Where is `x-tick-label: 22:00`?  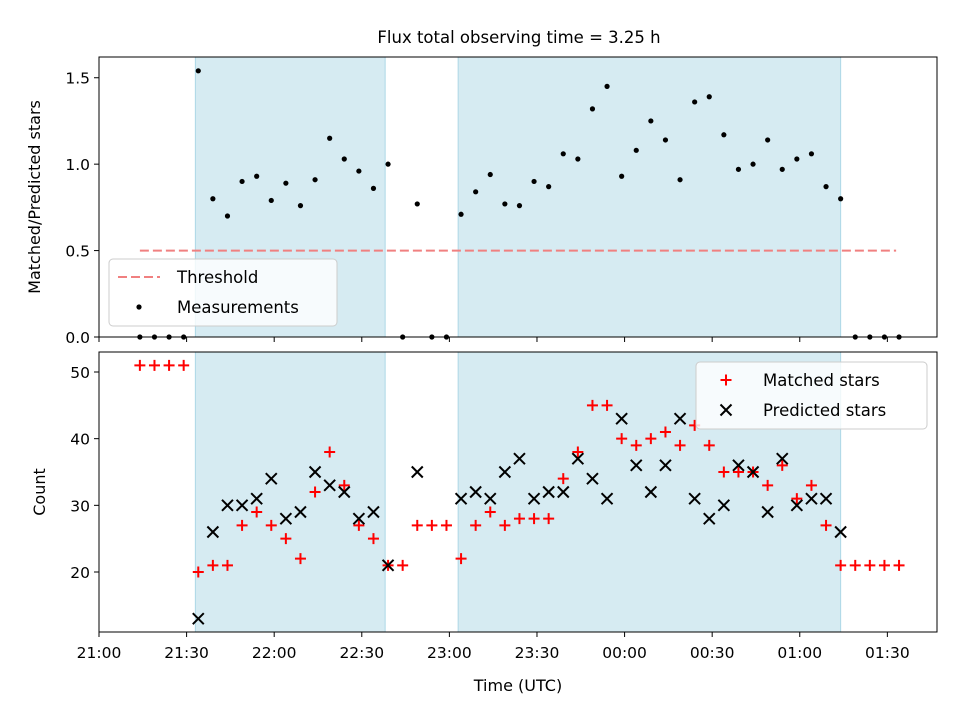 x-tick-label: 22:00 is located at coordinates (274, 653).